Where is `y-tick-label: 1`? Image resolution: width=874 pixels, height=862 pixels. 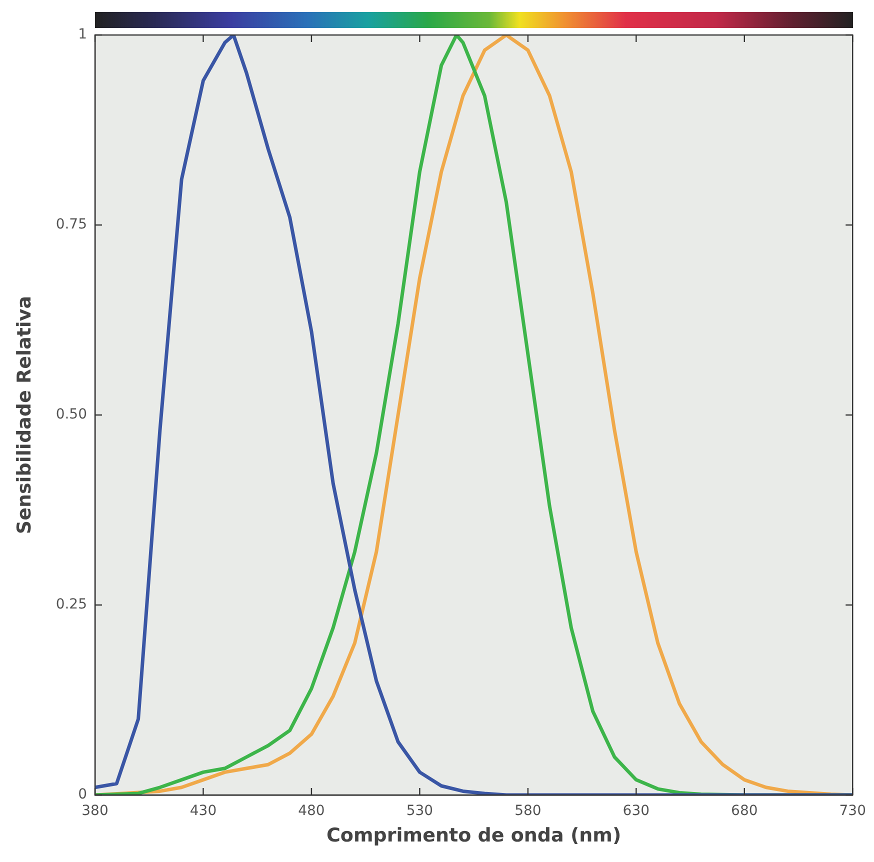
y-tick-label: 1 is located at coordinates (82, 34).